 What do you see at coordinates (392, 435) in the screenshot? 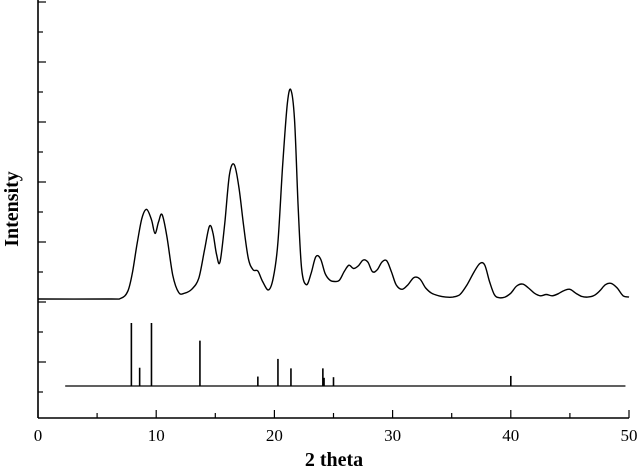
I see `x-tick-label: 30` at bounding box center [392, 435].